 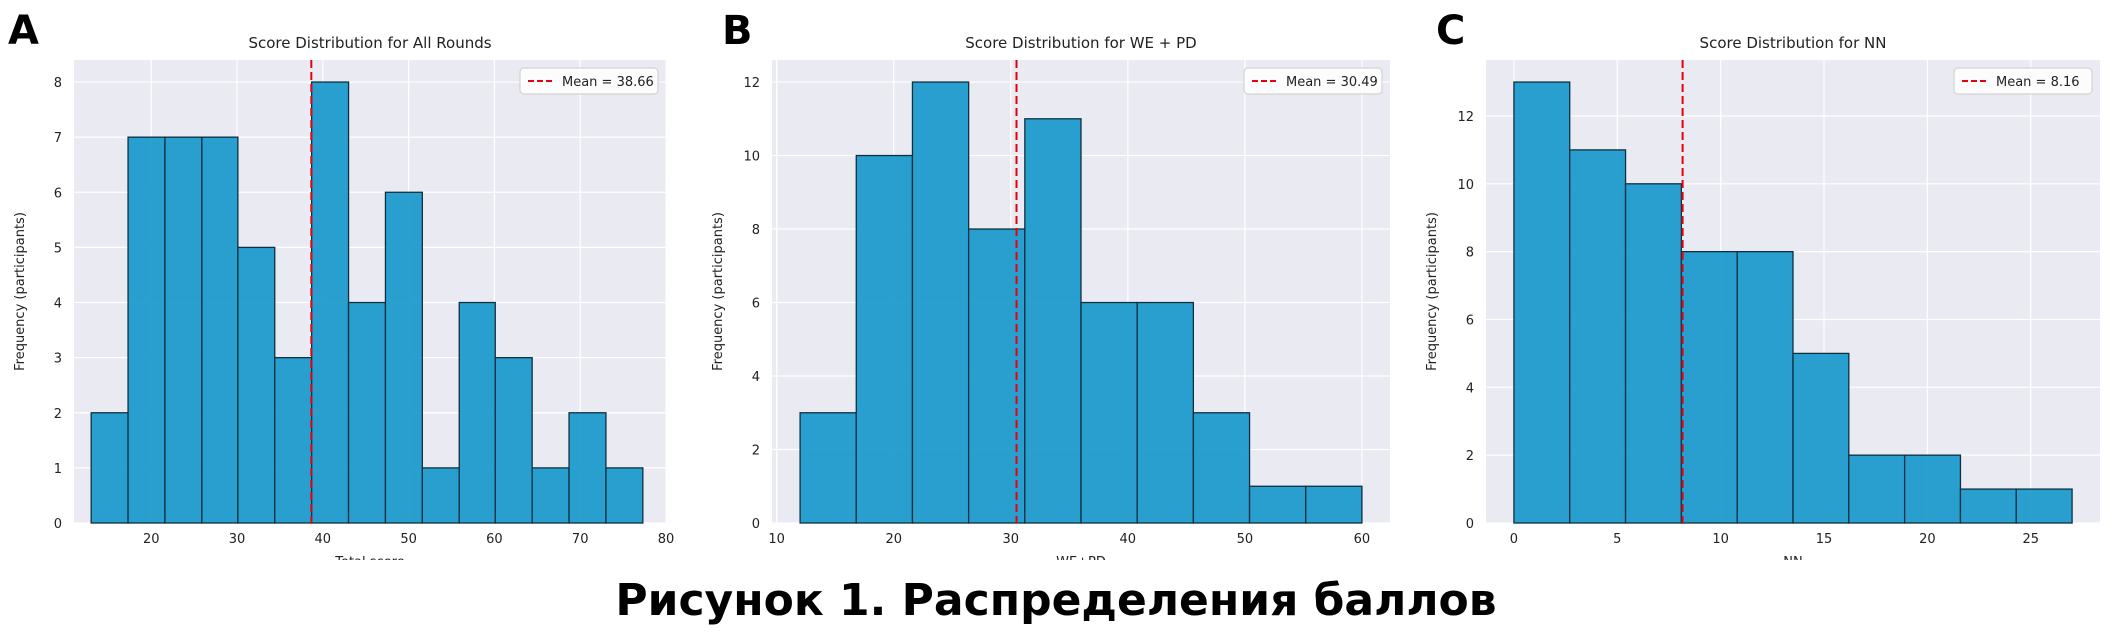 What do you see at coordinates (369, 43) in the screenshot?
I see `chart-title: Score Distribution for All Rounds` at bounding box center [369, 43].